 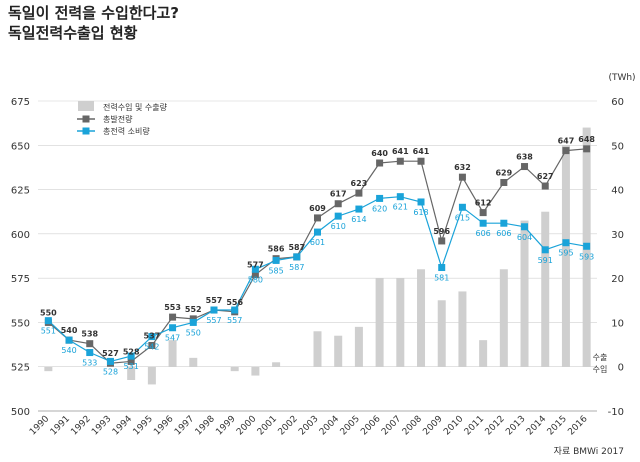 I want to click on left-tick-label: 675, so click(x=20, y=102).